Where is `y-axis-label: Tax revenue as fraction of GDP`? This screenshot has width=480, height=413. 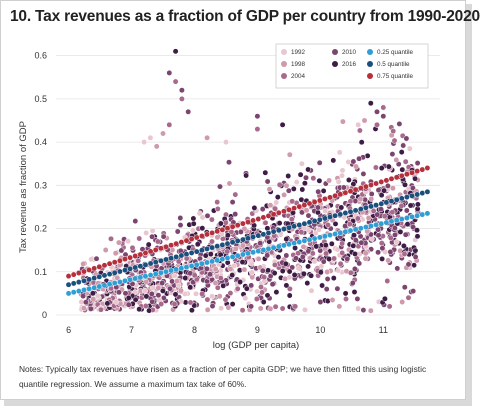
y-axis-label: Tax revenue as fraction of GDP is located at coordinates (23, 187).